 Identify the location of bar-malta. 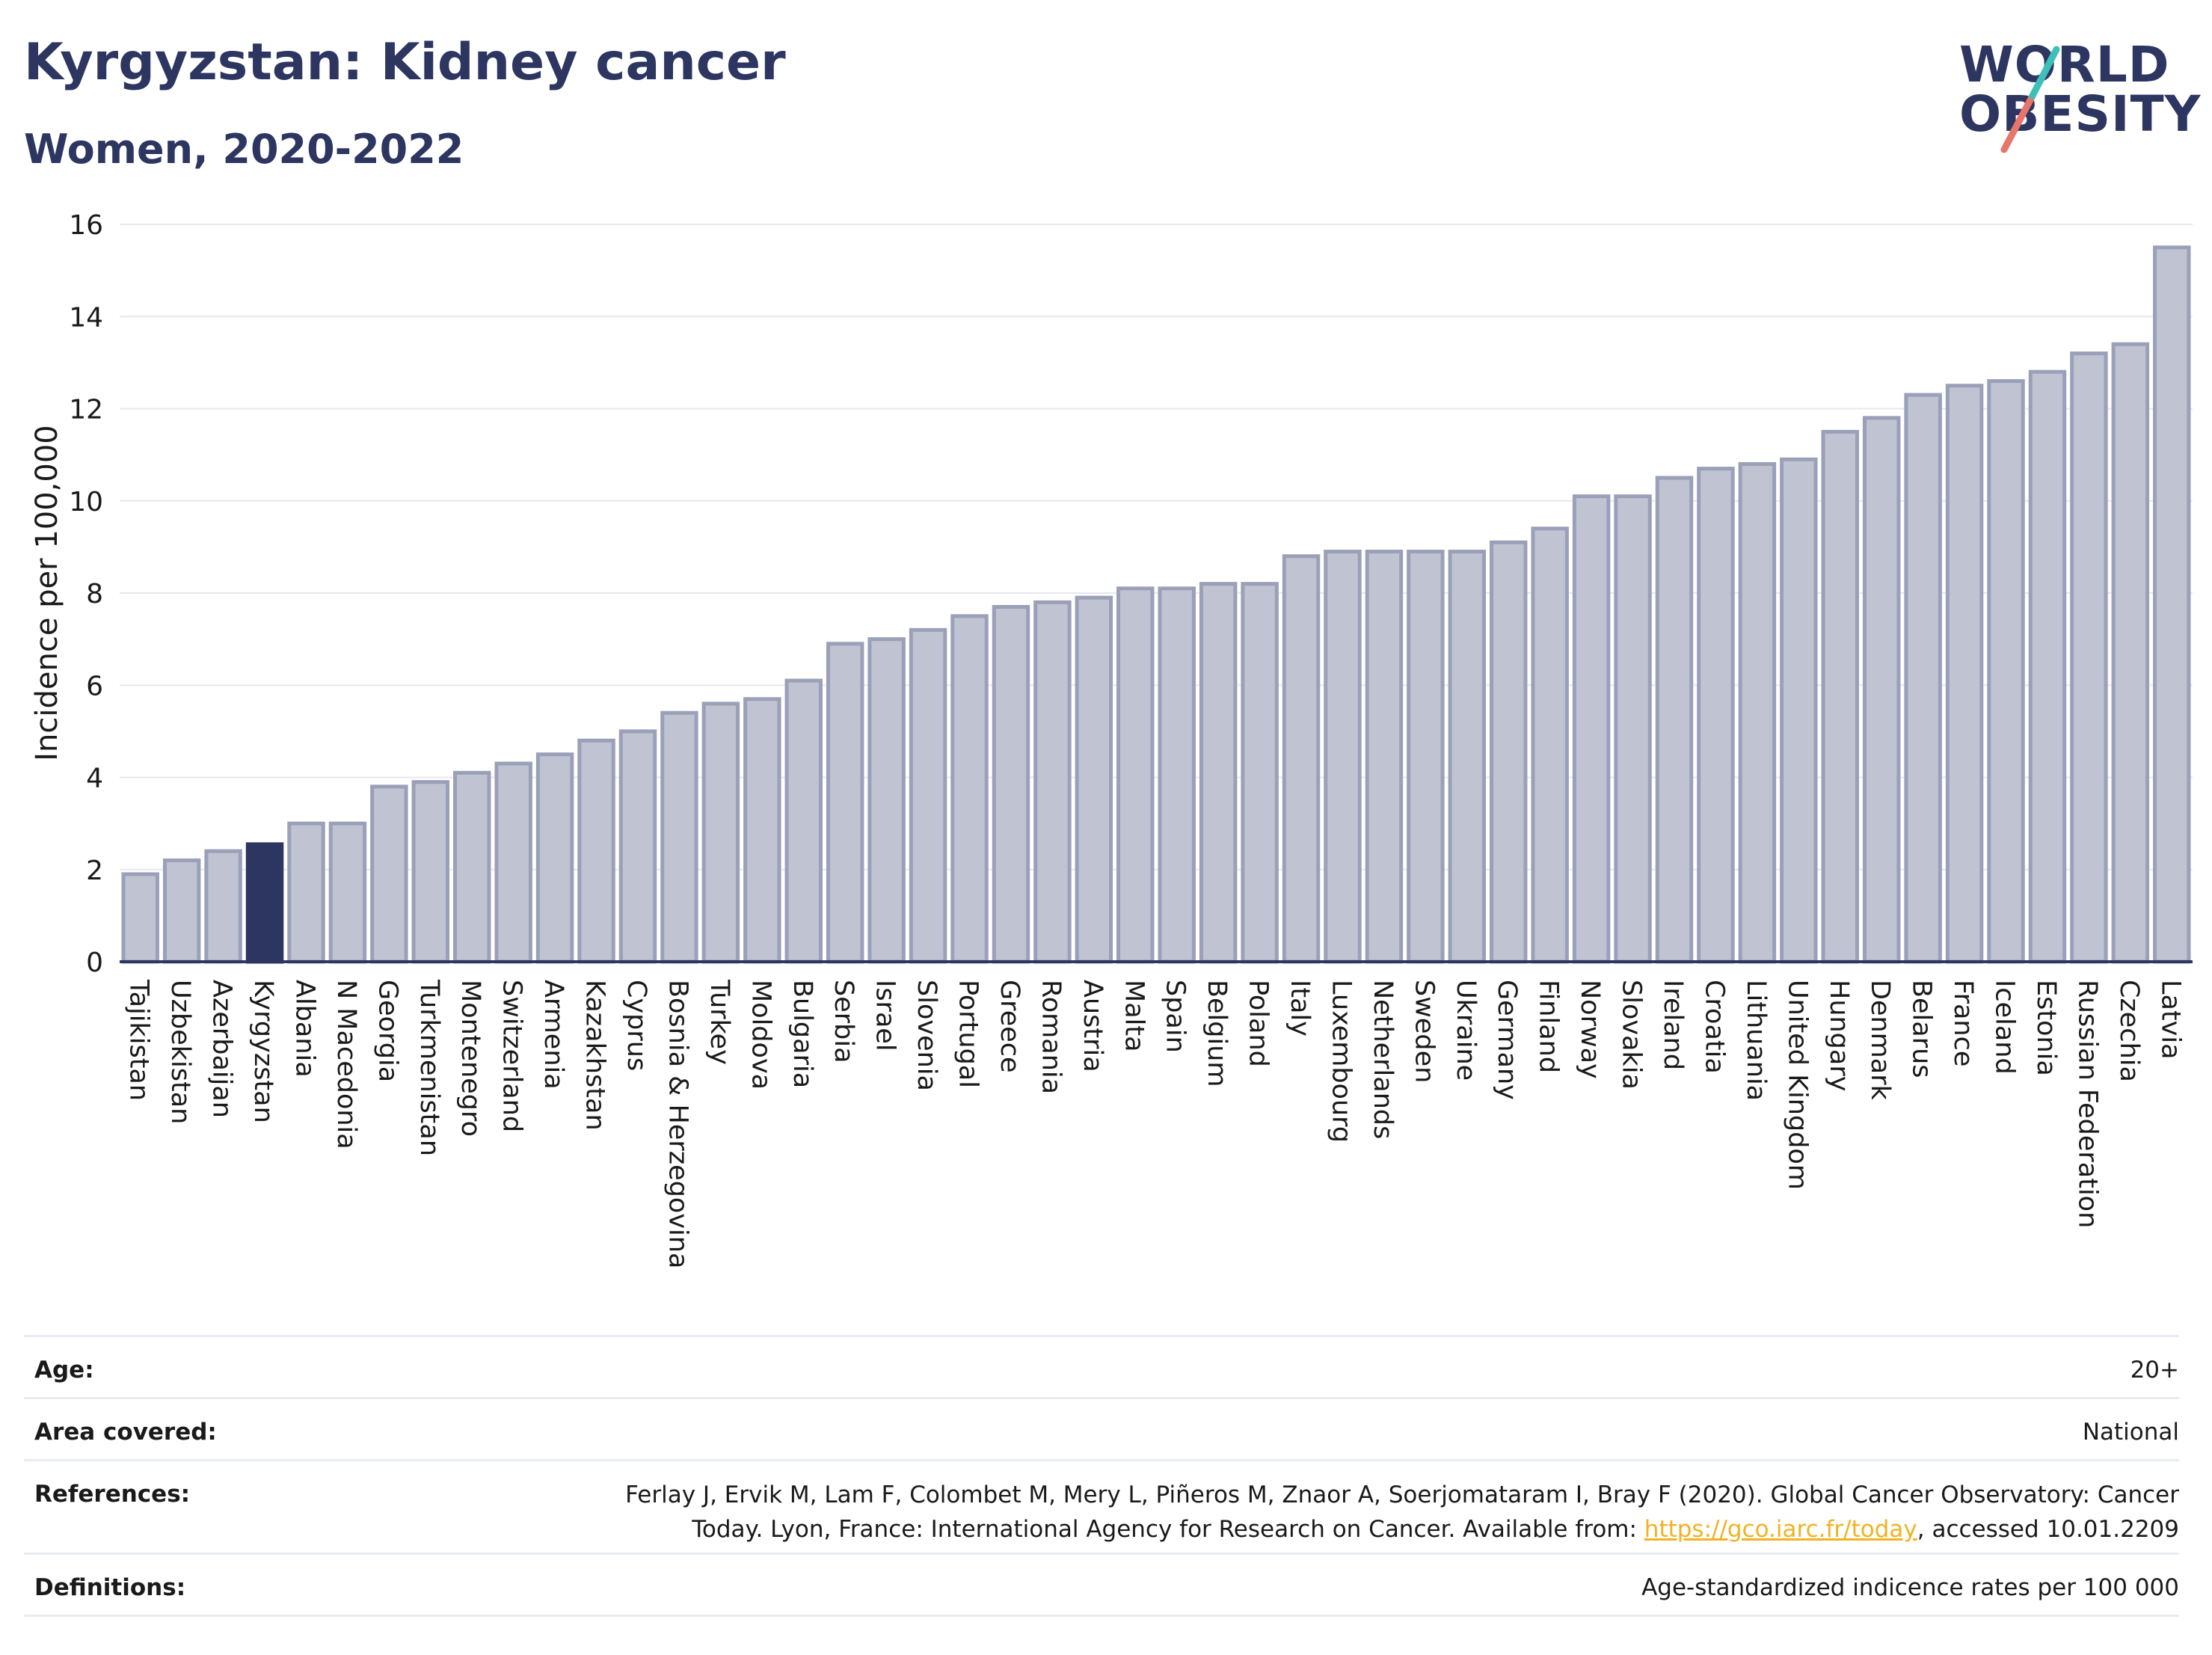
(1135, 775).